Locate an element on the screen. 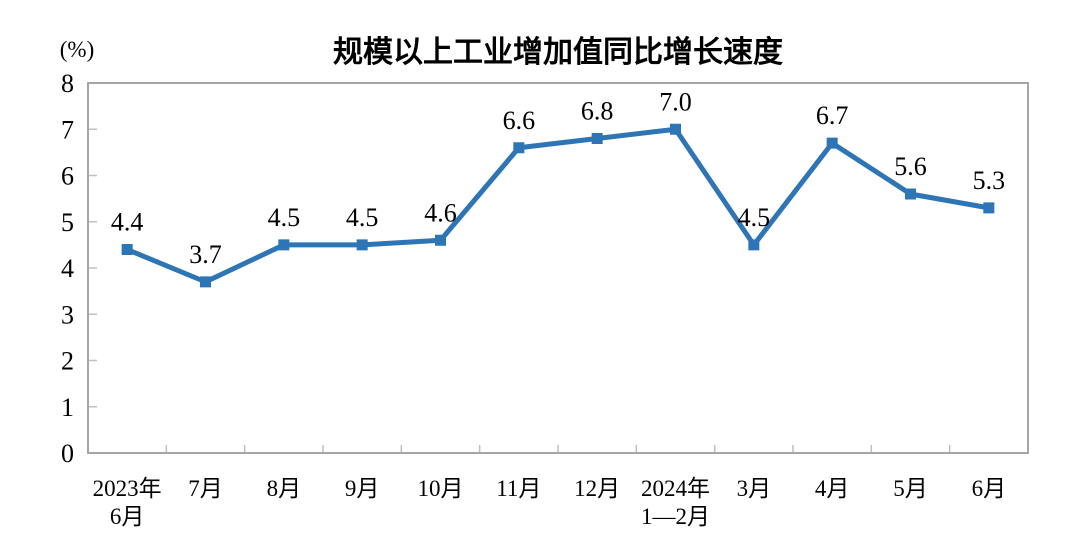 This screenshot has height=551, width=1080. x-axis-label: 4月 is located at coordinates (832, 488).